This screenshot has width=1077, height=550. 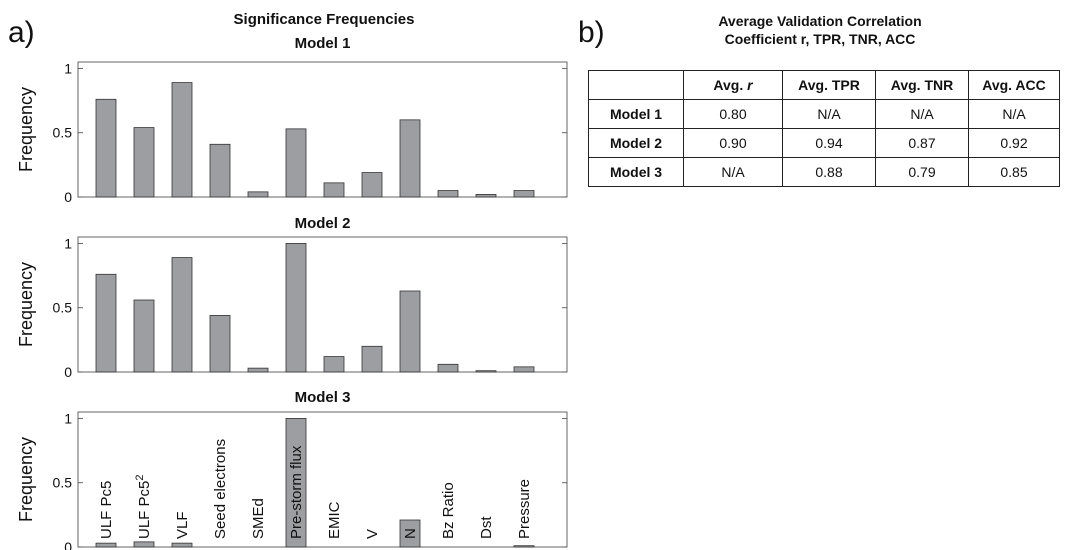 I want to click on table-header-row: Avg. r Avg. TPR Avg. TNR Avg. ACC, so click(x=824, y=85).